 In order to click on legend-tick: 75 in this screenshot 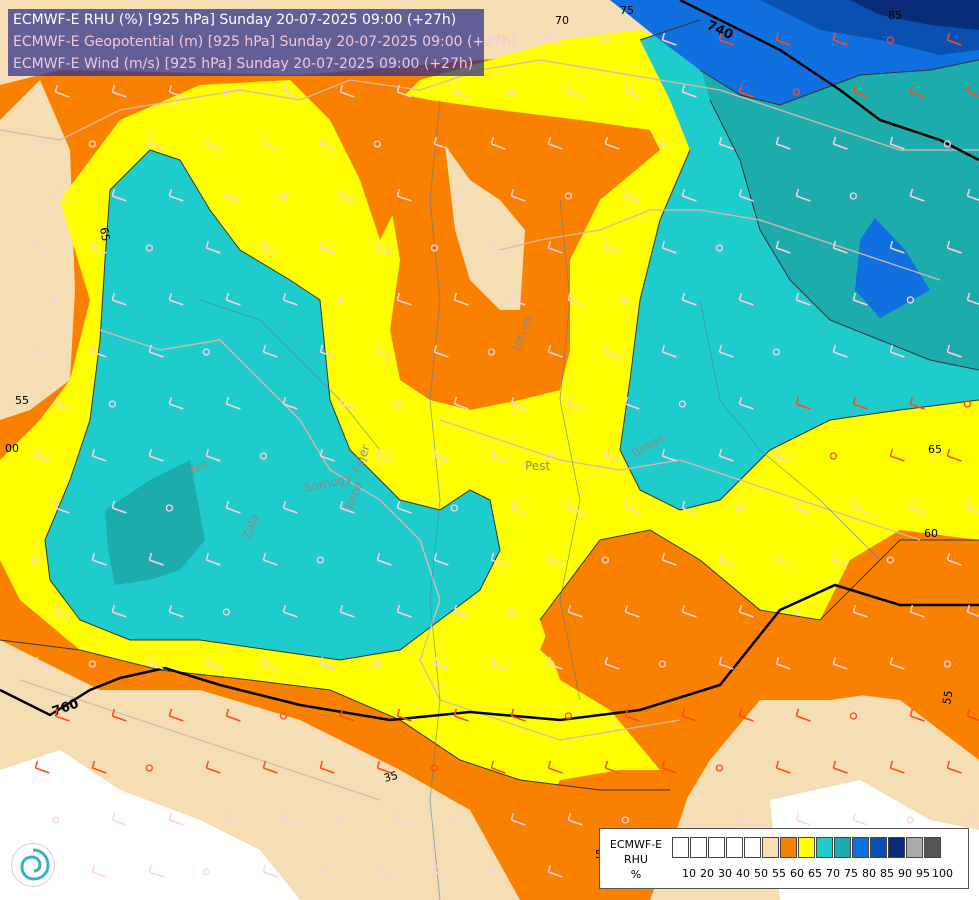, I will do `click(851, 873)`.